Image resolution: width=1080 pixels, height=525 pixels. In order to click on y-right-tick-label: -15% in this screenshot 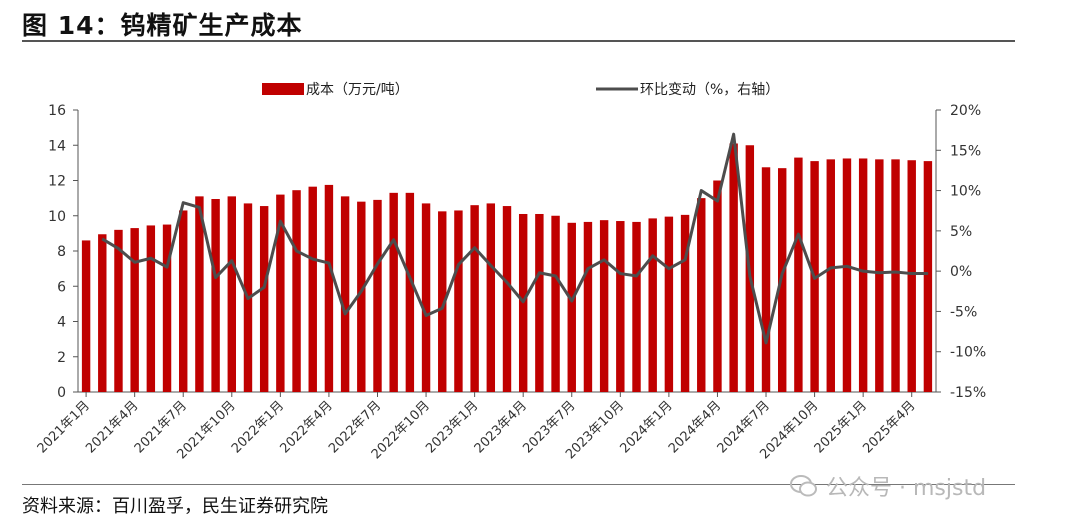, I will do `click(968, 393)`.